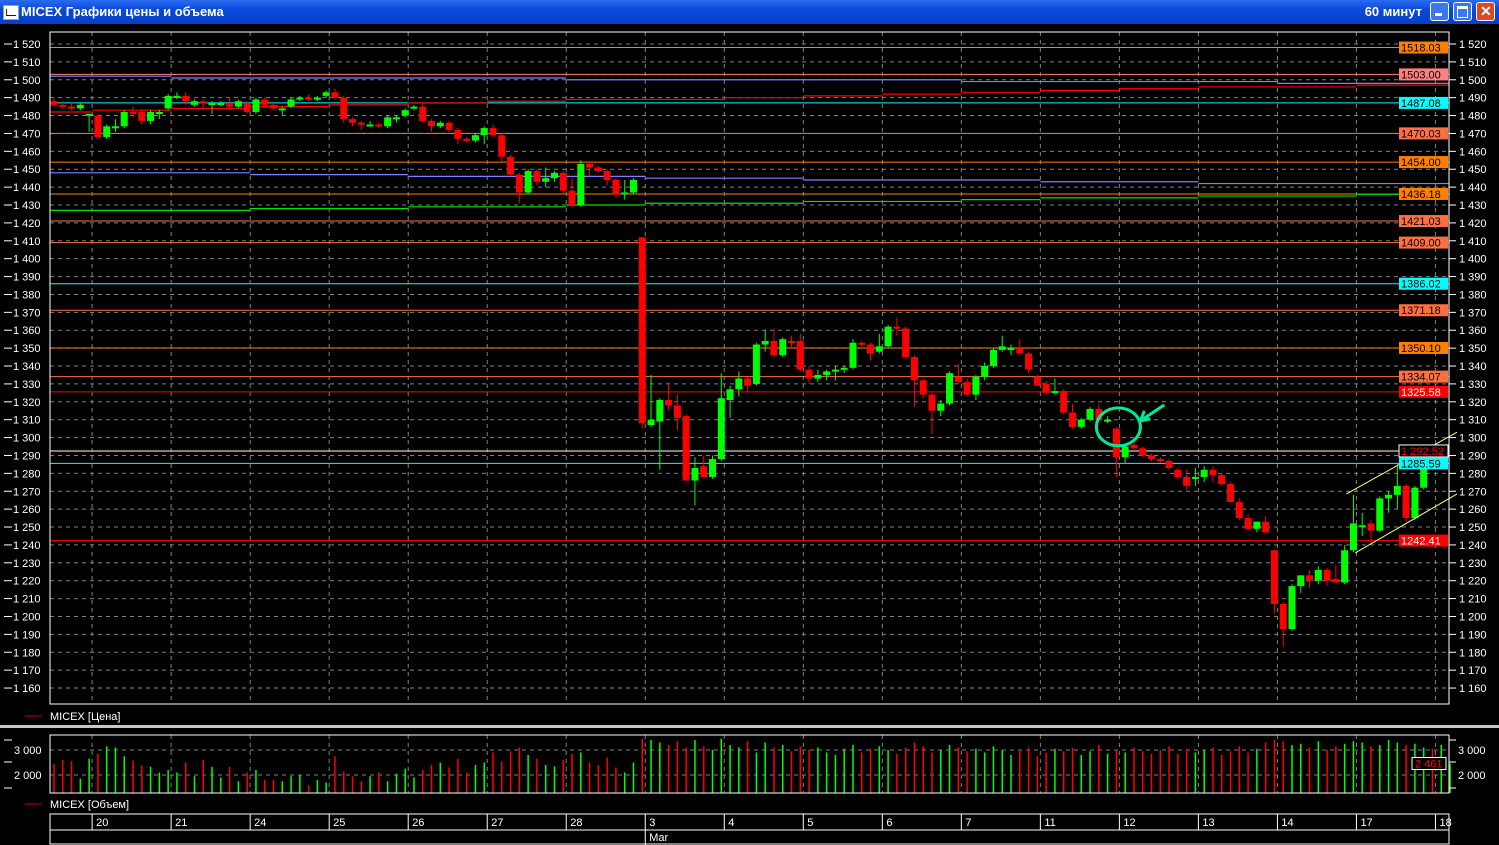 The image size is (1499, 845). Describe the element at coordinates (27, 242) in the screenshot. I see `y-tick-label: 1 410` at that location.